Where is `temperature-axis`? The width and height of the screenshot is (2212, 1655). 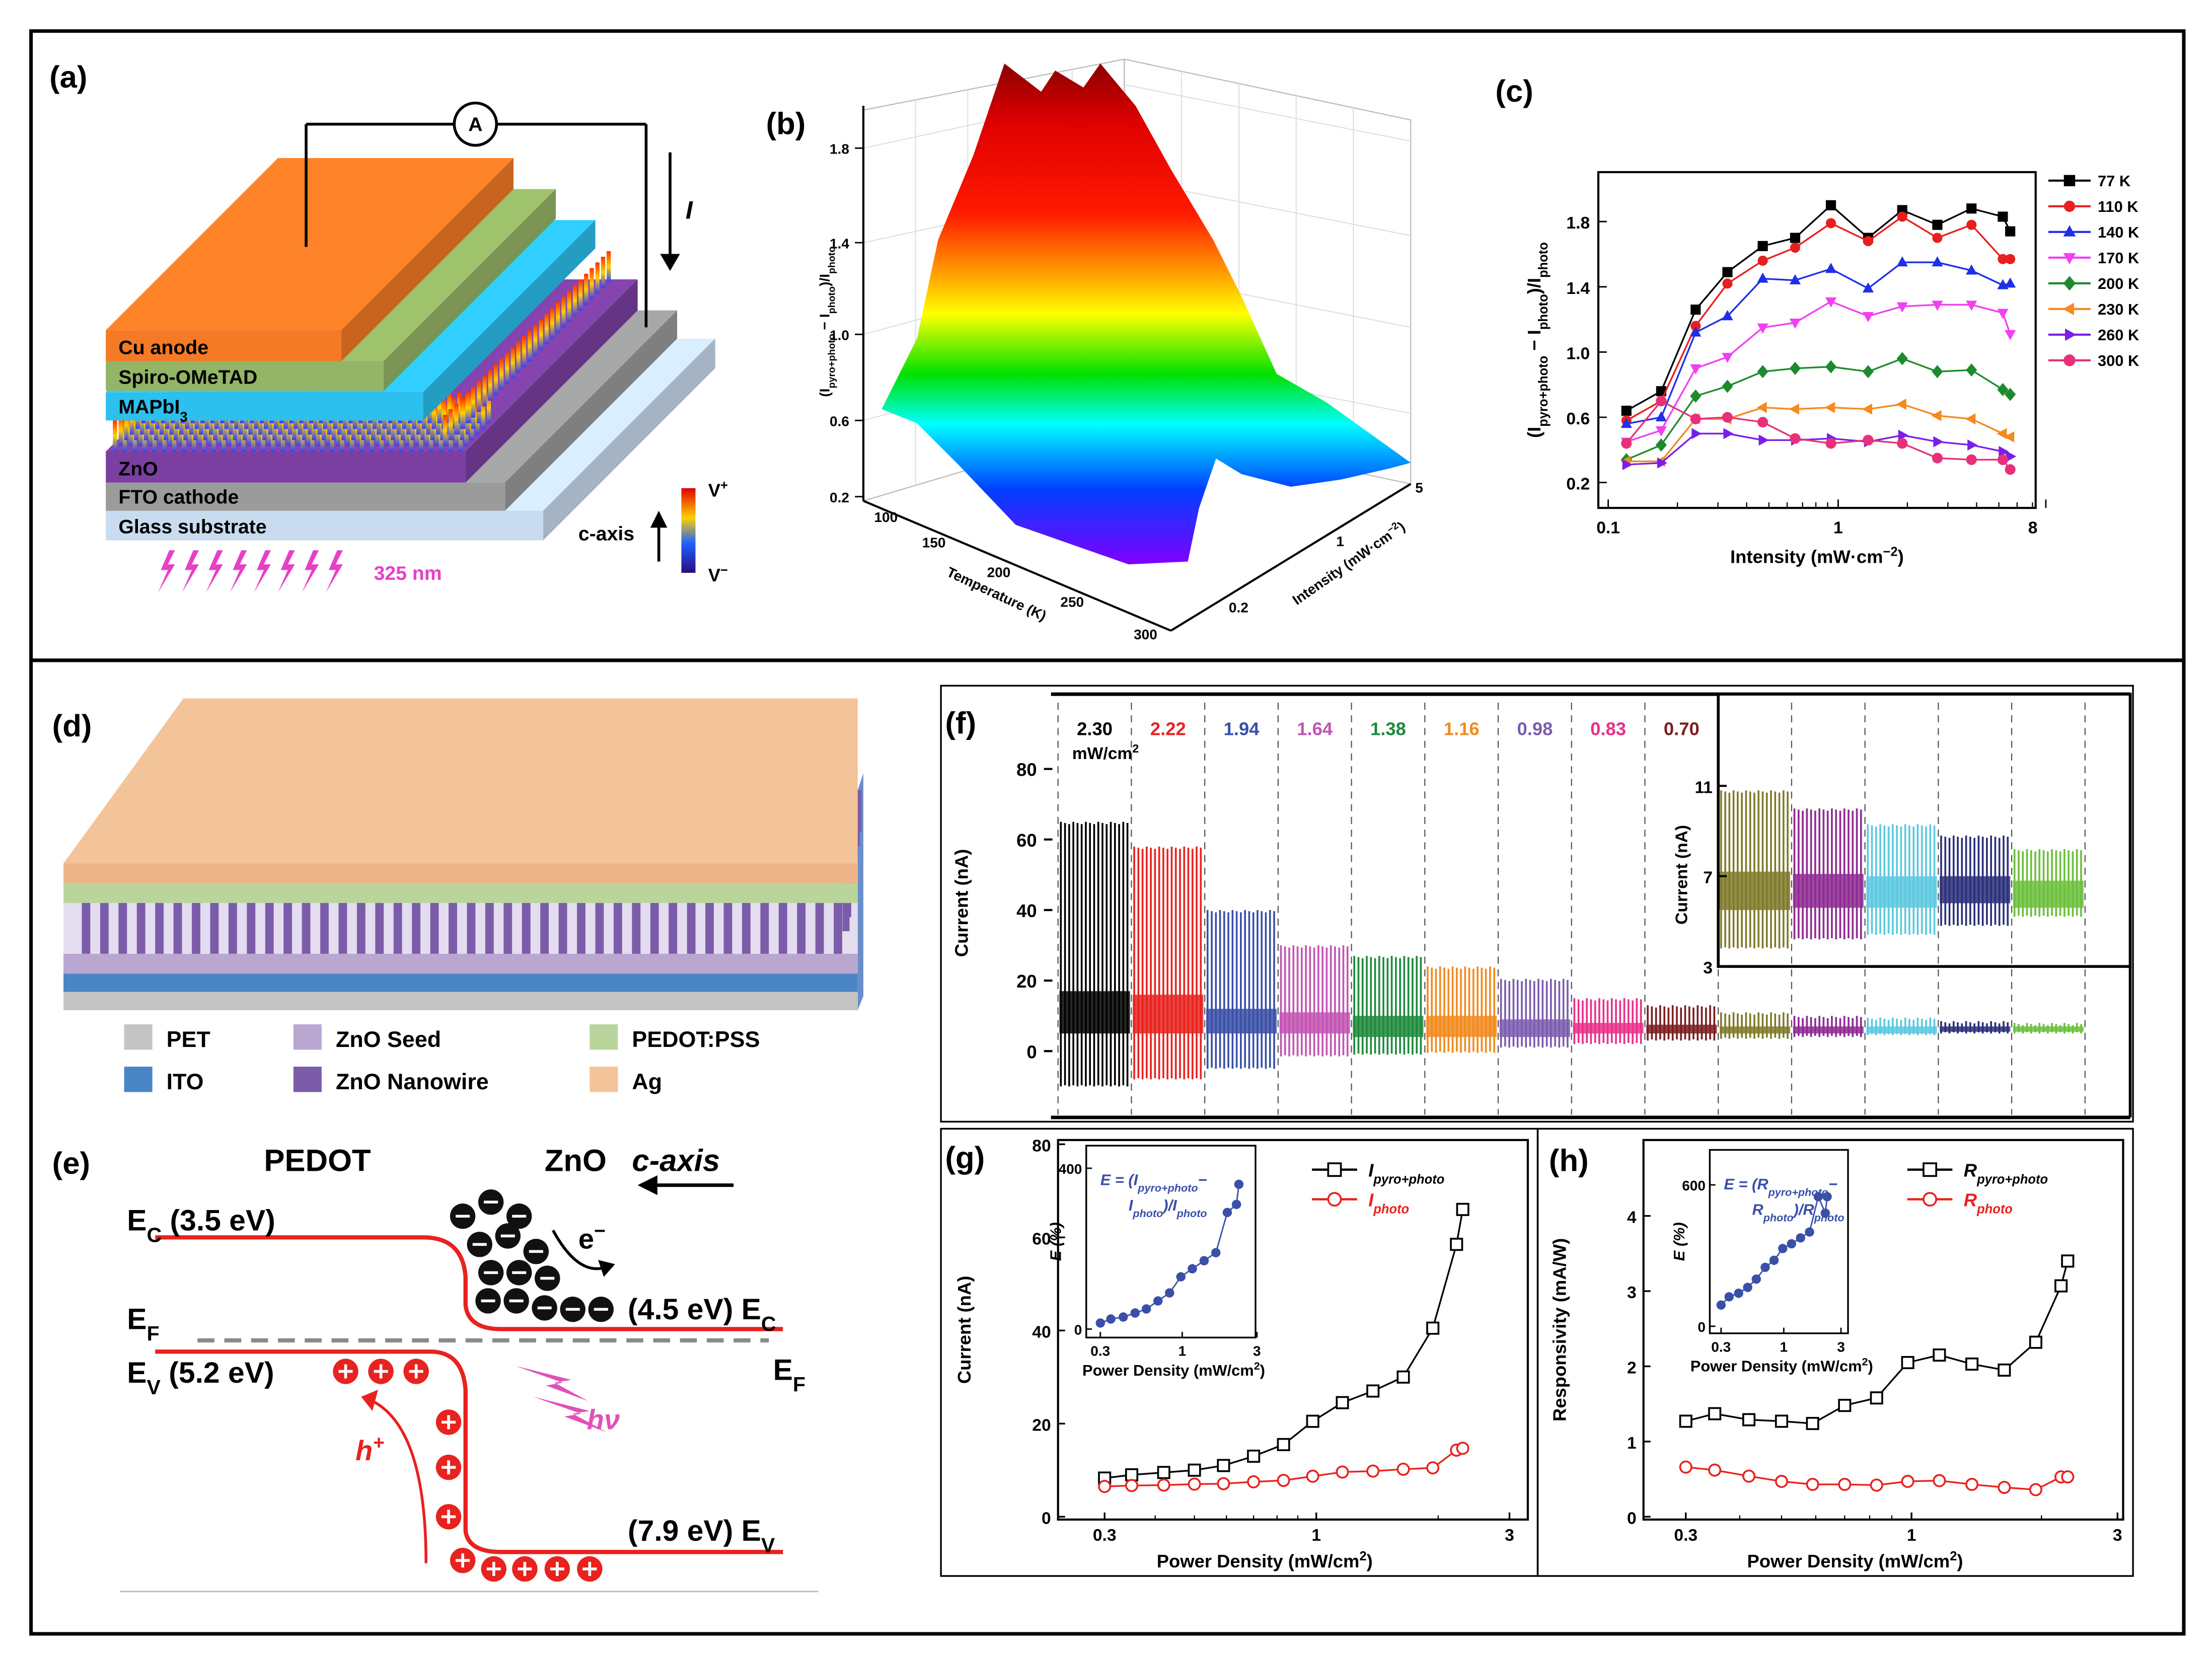
temperature-axis is located at coordinates (1017, 566).